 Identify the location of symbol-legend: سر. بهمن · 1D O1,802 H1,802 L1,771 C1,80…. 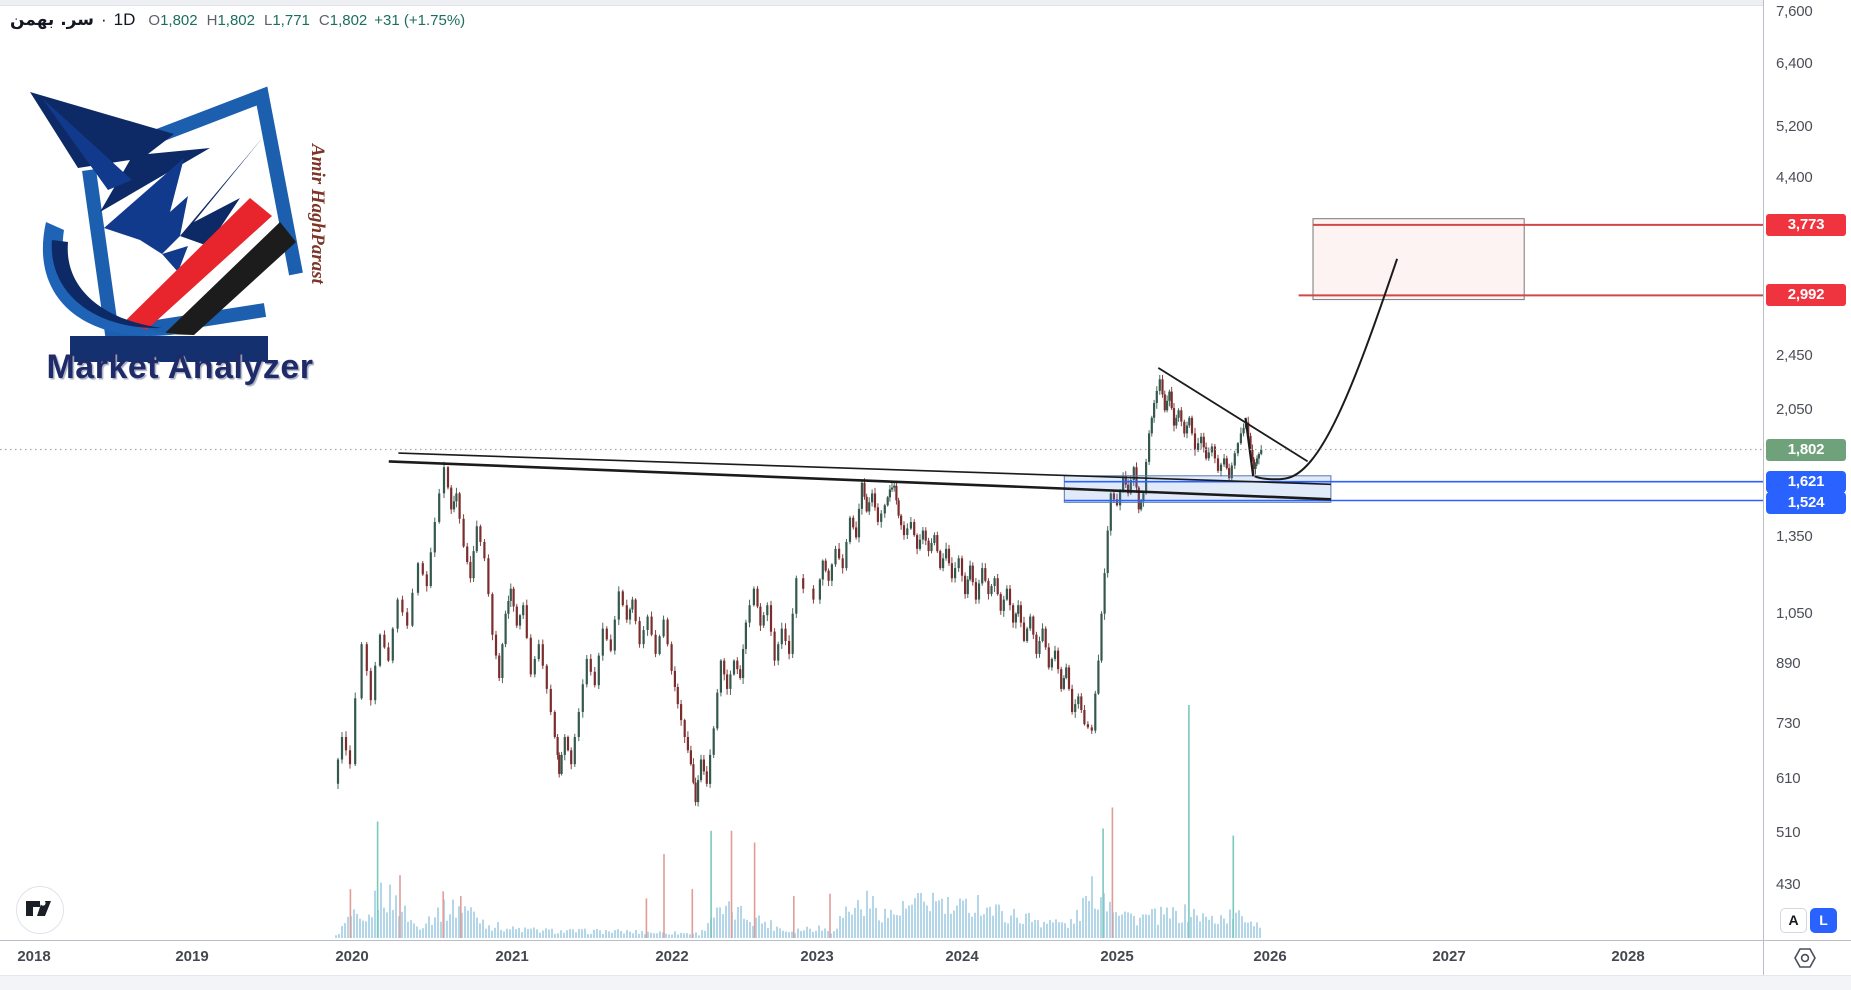
(237, 20).